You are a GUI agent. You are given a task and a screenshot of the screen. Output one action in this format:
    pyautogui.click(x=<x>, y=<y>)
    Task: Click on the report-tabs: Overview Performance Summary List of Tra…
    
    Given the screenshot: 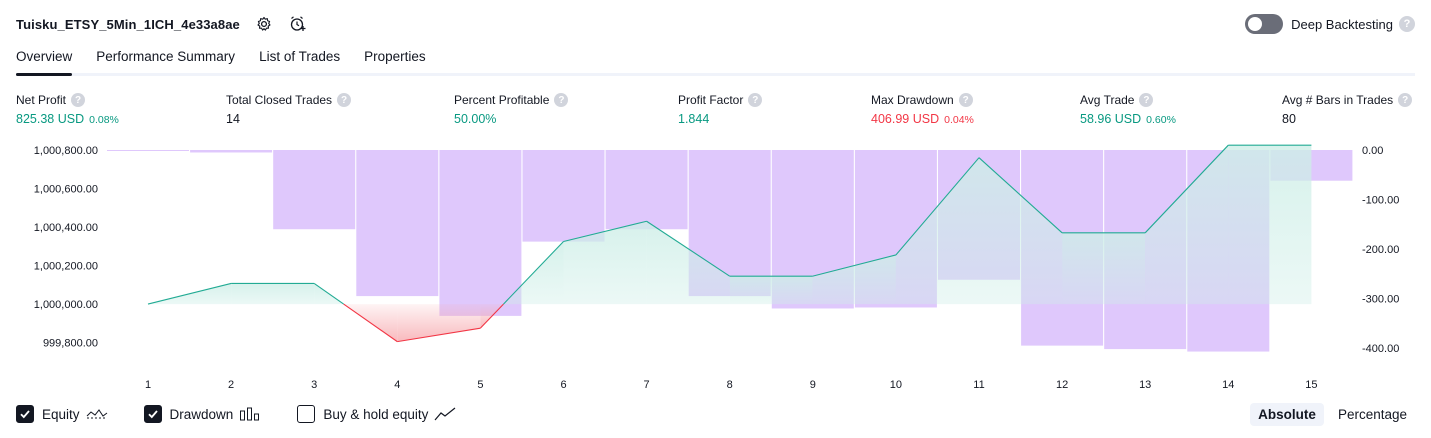 What is the action you would take?
    pyautogui.click(x=715, y=60)
    